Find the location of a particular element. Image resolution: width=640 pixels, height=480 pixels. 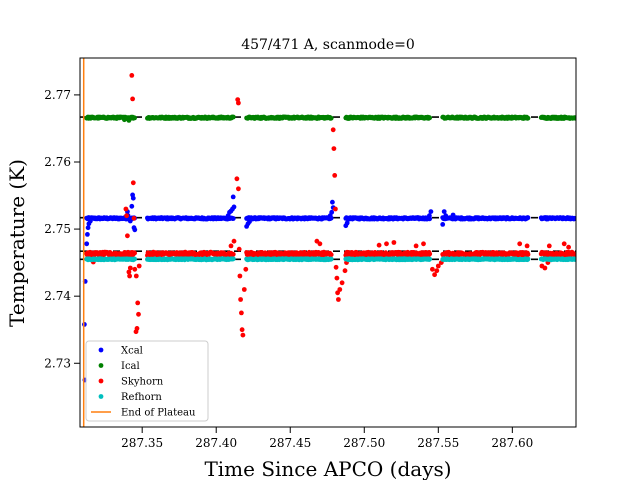

x-tick-label: 287.60 is located at coordinates (512, 443).